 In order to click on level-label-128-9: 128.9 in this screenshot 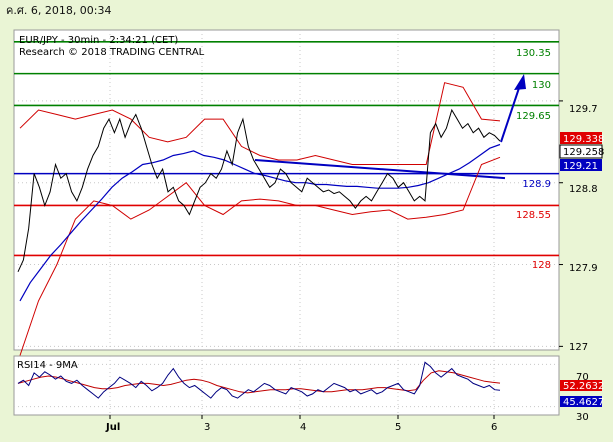, I will do `click(536, 184)`.